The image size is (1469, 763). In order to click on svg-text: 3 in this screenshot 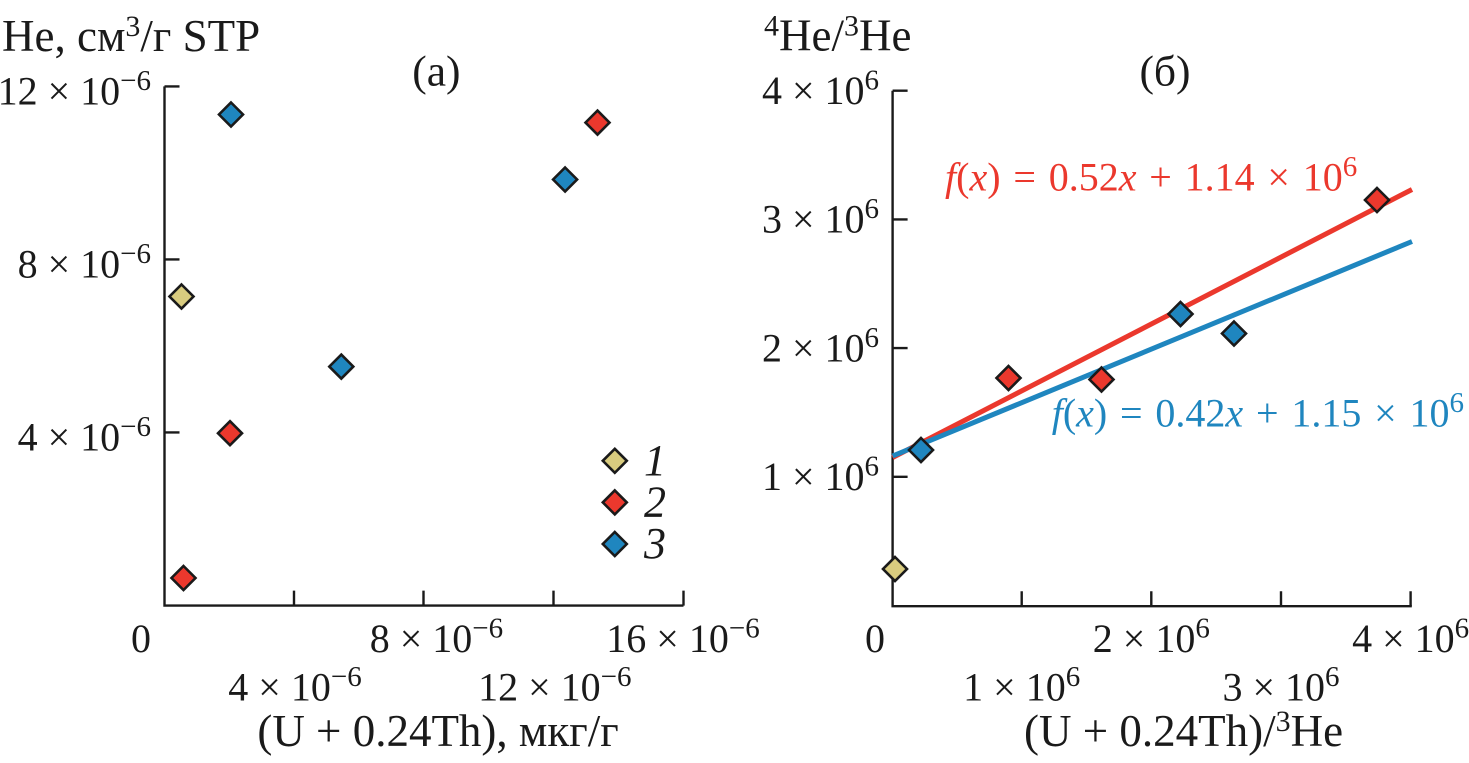, I will do `click(654, 543)`.